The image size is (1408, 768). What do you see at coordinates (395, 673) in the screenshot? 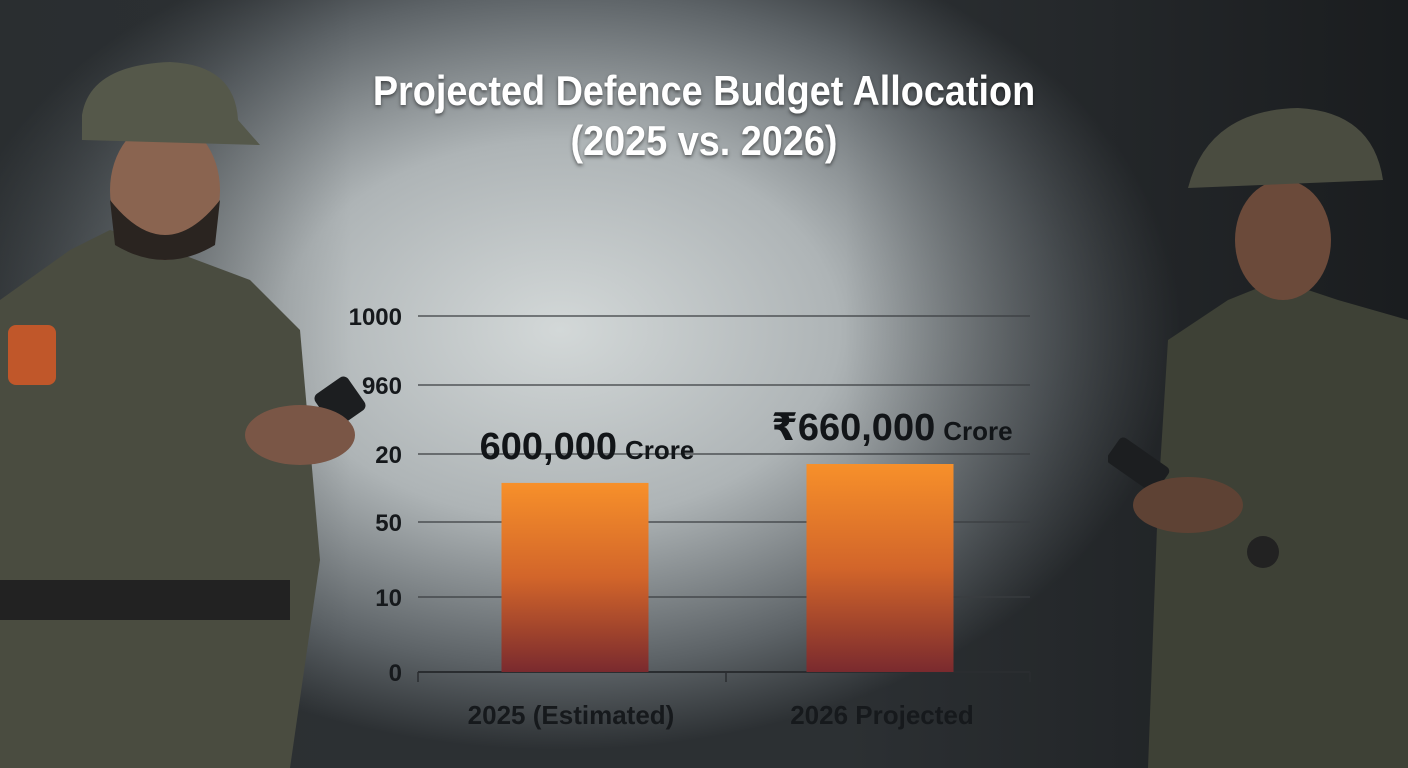
I see `y-tick-label: 0` at bounding box center [395, 673].